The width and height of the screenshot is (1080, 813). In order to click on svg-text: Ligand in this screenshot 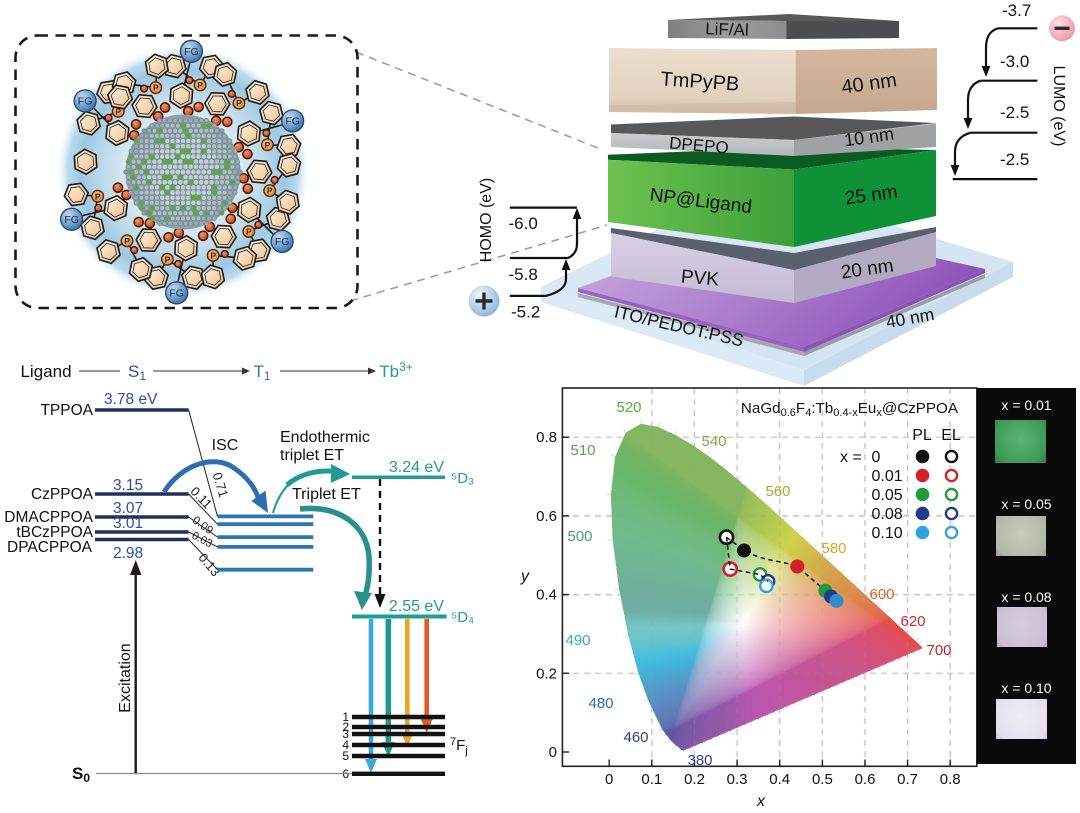, I will do `click(45, 371)`.